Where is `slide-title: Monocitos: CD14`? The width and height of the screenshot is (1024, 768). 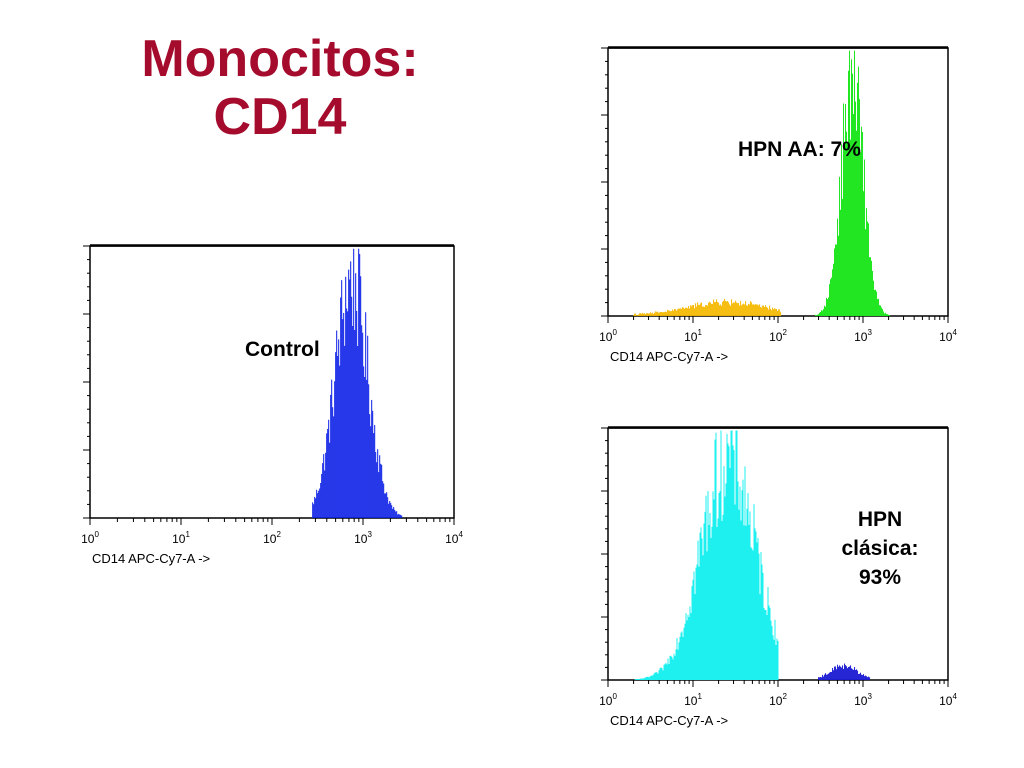
slide-title: Monocitos: CD14 is located at coordinates (280, 88).